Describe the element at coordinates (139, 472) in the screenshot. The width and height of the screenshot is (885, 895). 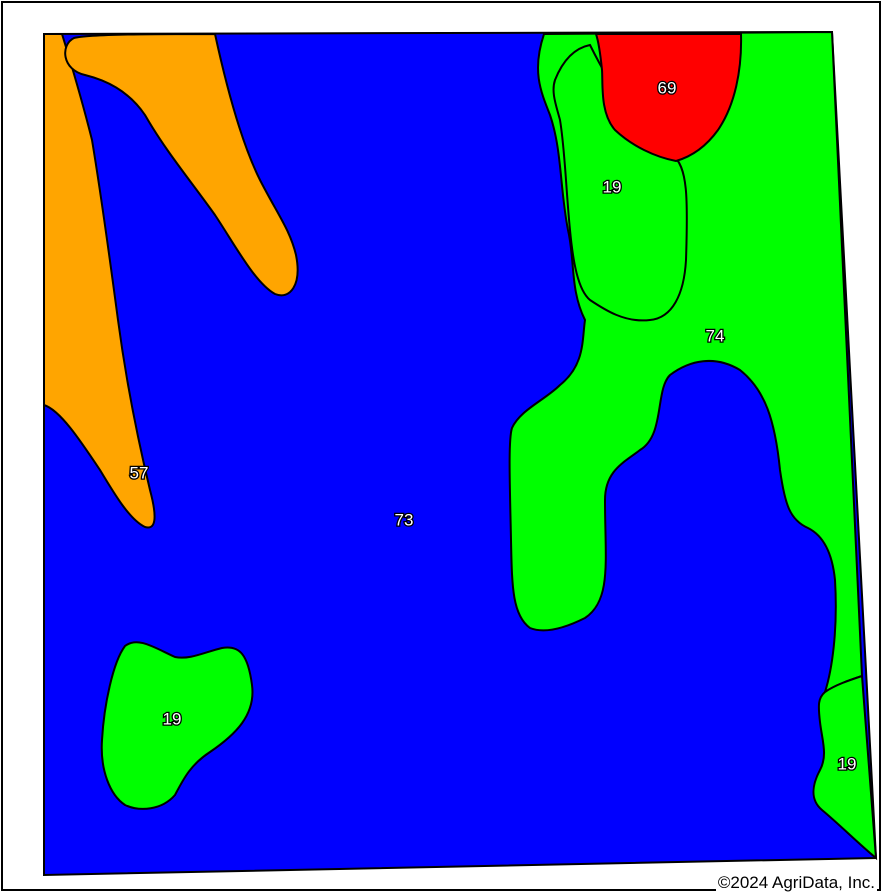
I see `soil-label-57: 57` at that location.